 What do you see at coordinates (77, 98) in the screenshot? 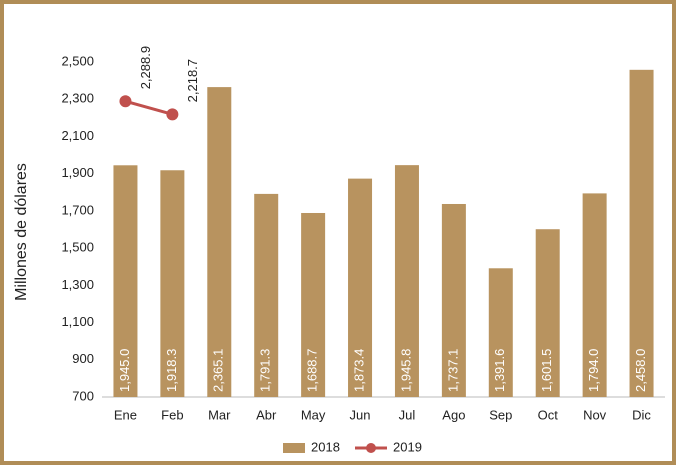
I see `y-tick-label: 2,300` at bounding box center [77, 98].